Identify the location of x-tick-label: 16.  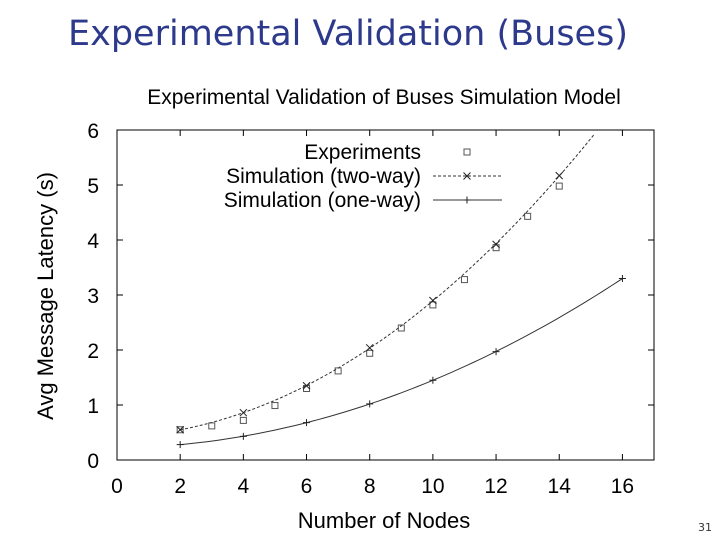
(622, 486).